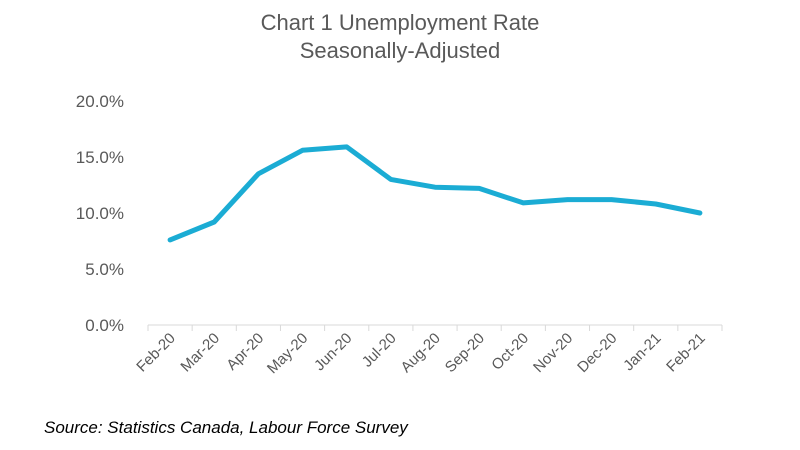 This screenshot has width=800, height=450. Describe the element at coordinates (597, 353) in the screenshot. I see `x-tick-label: Dec-20` at that location.